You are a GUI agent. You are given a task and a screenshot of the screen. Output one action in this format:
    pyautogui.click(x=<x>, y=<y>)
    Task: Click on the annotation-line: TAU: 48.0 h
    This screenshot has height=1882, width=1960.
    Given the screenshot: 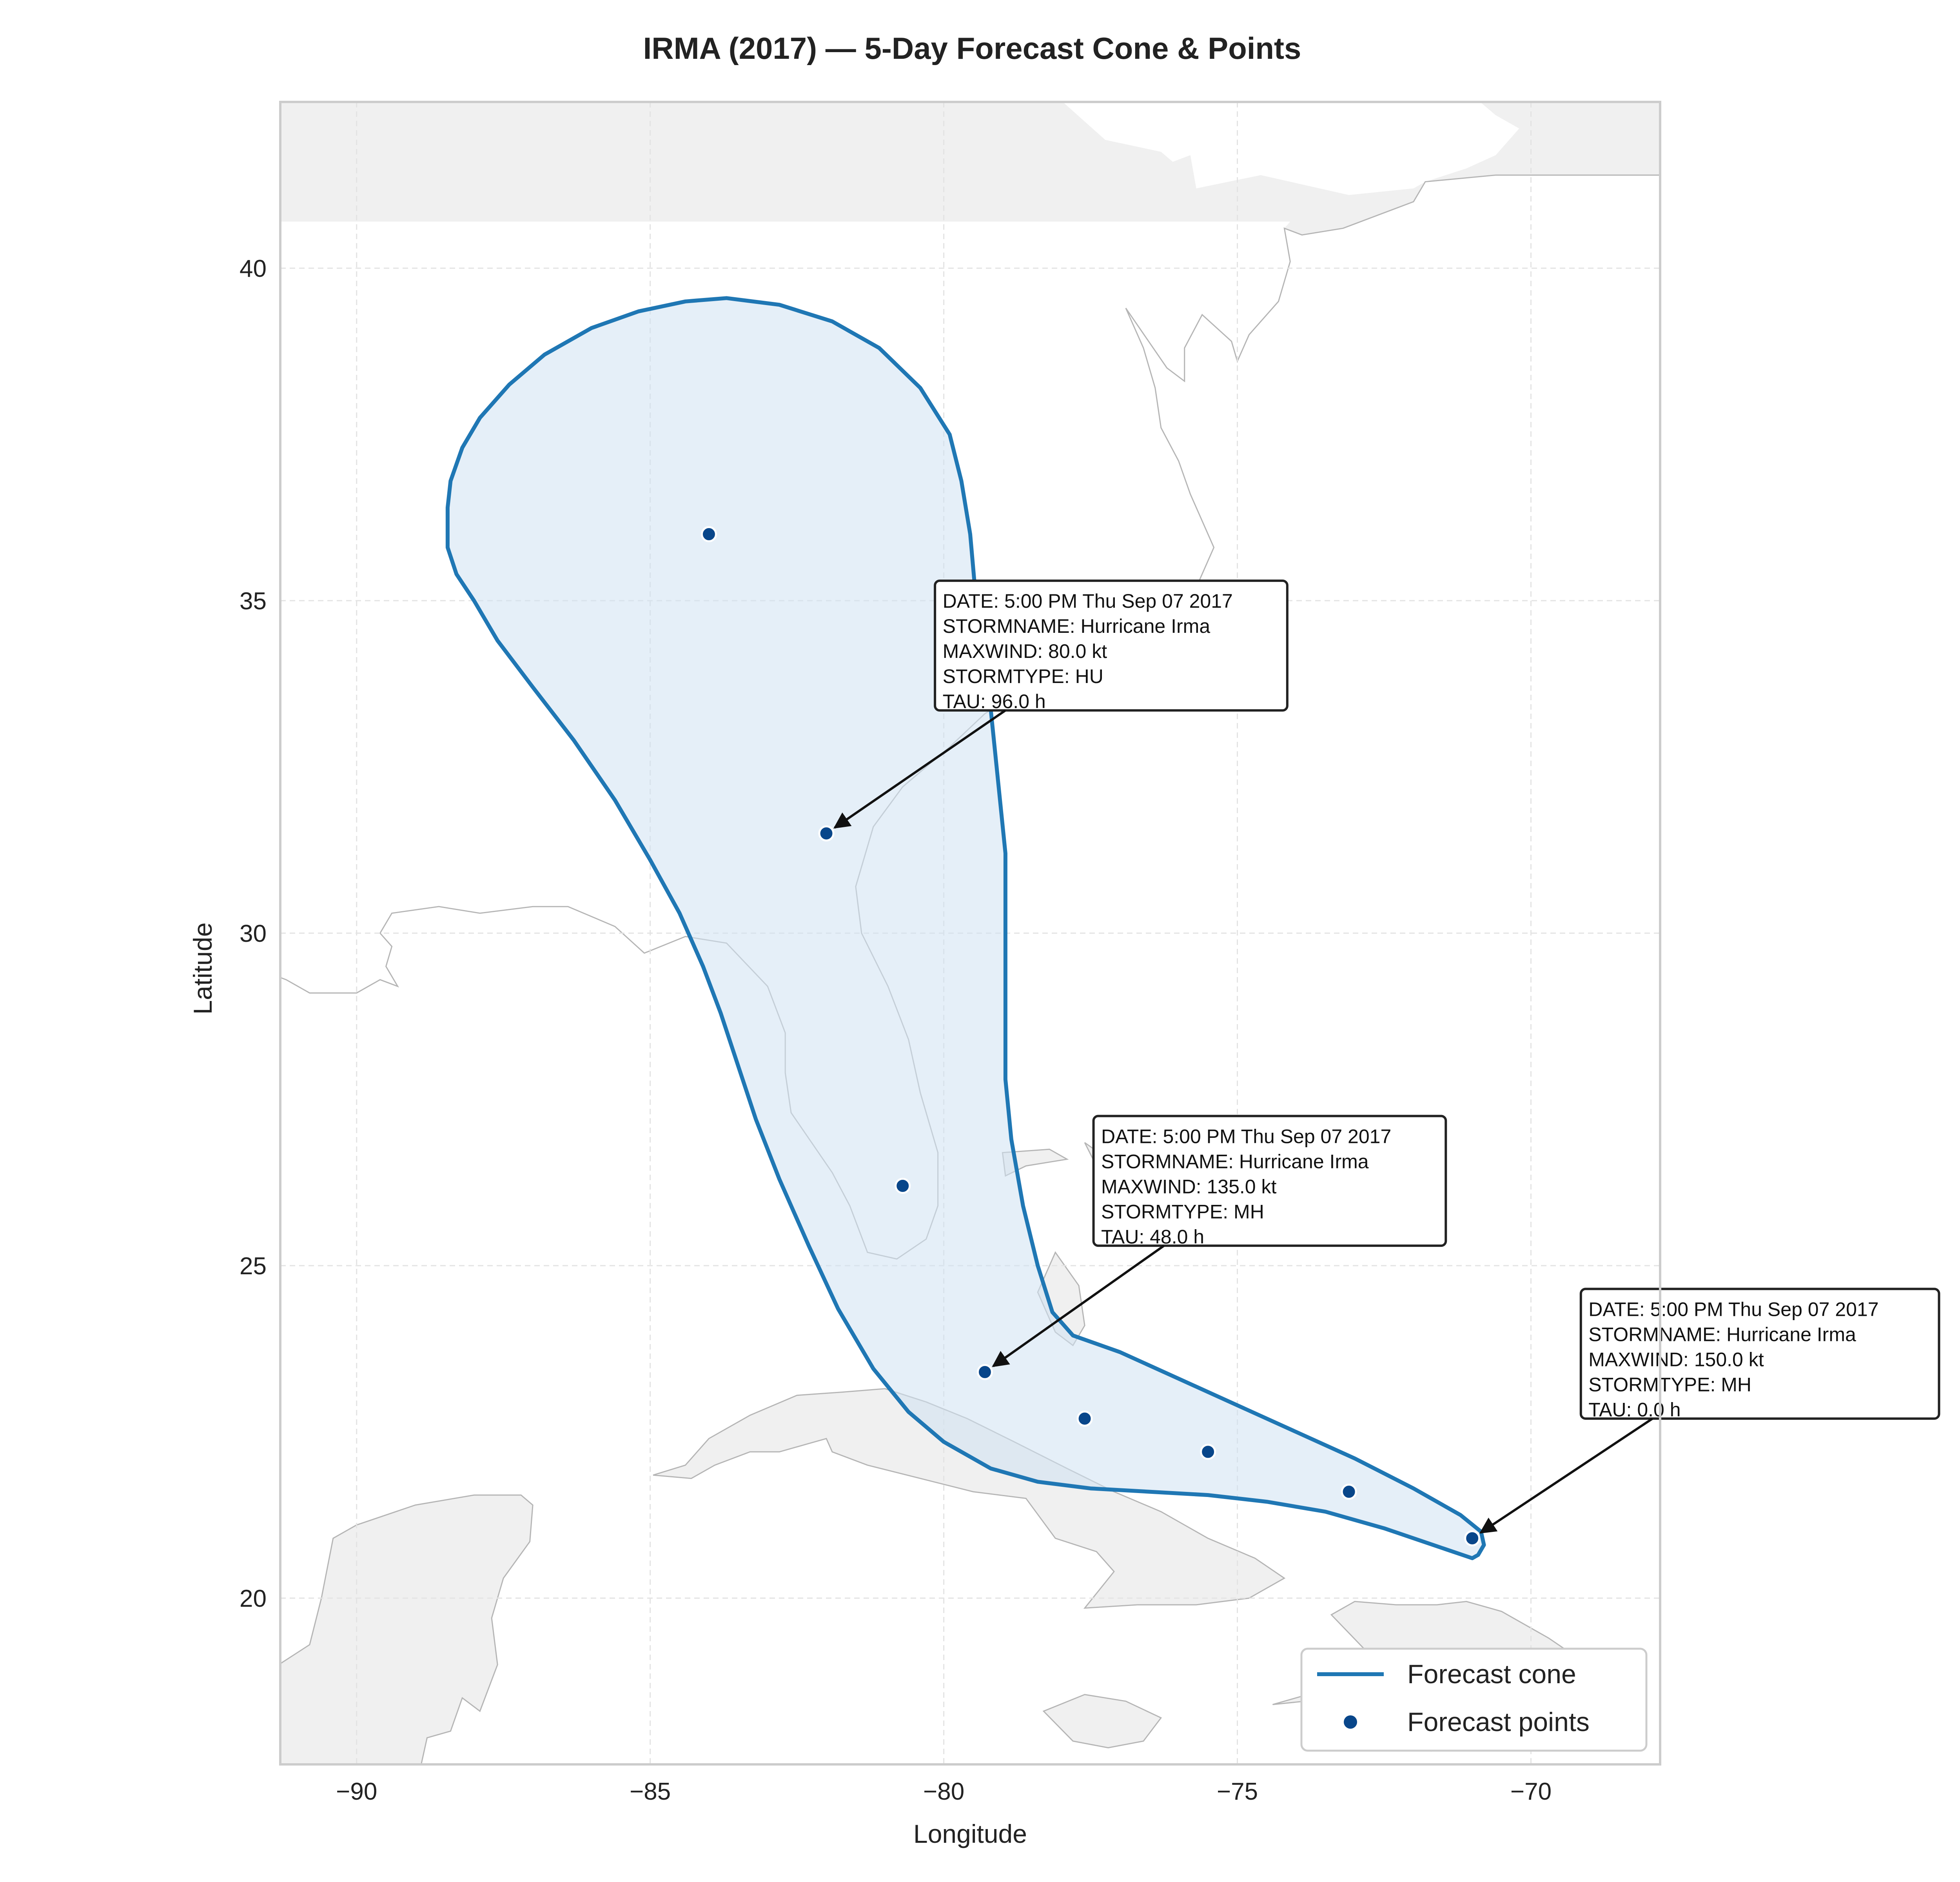 What is the action you would take?
    pyautogui.click(x=1152, y=1237)
    